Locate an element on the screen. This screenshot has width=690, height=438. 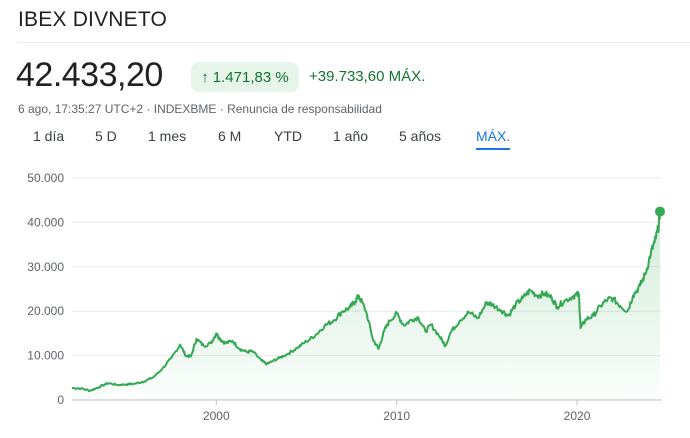
y-axis-labels: 50.000 40.000 30.000 20.000 10.000 0 is located at coordinates (45, 289).